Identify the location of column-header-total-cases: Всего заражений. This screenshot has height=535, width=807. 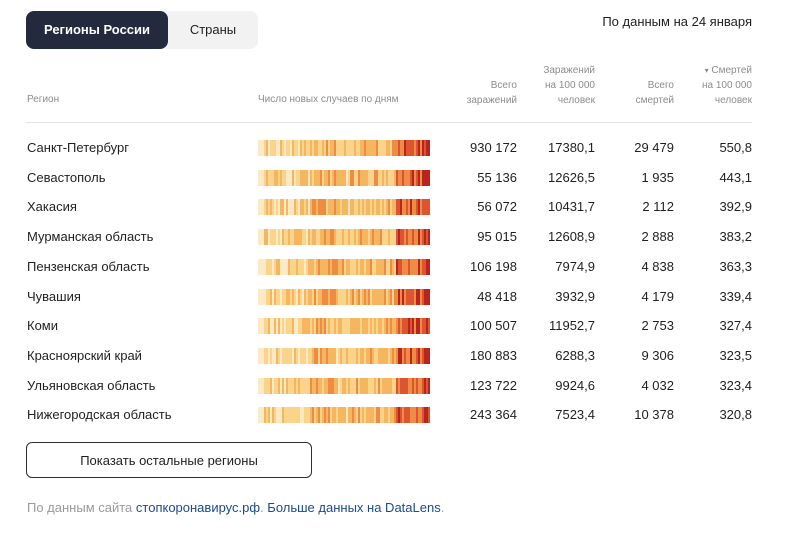
(492, 93).